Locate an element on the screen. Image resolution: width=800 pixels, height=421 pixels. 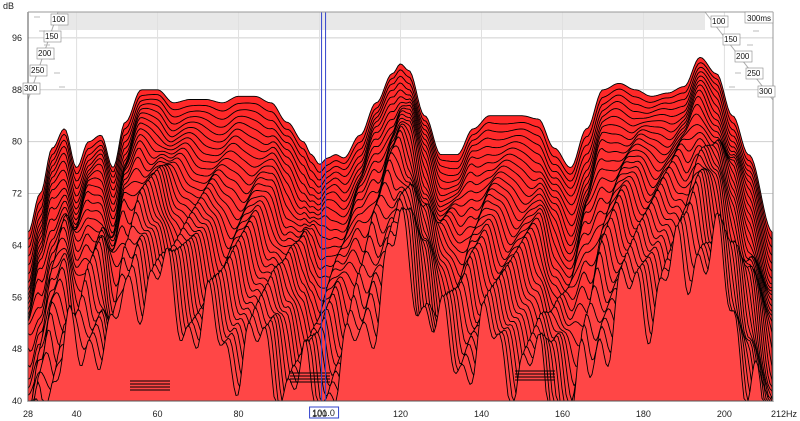
x-tick-label: 40 is located at coordinates (77, 414).